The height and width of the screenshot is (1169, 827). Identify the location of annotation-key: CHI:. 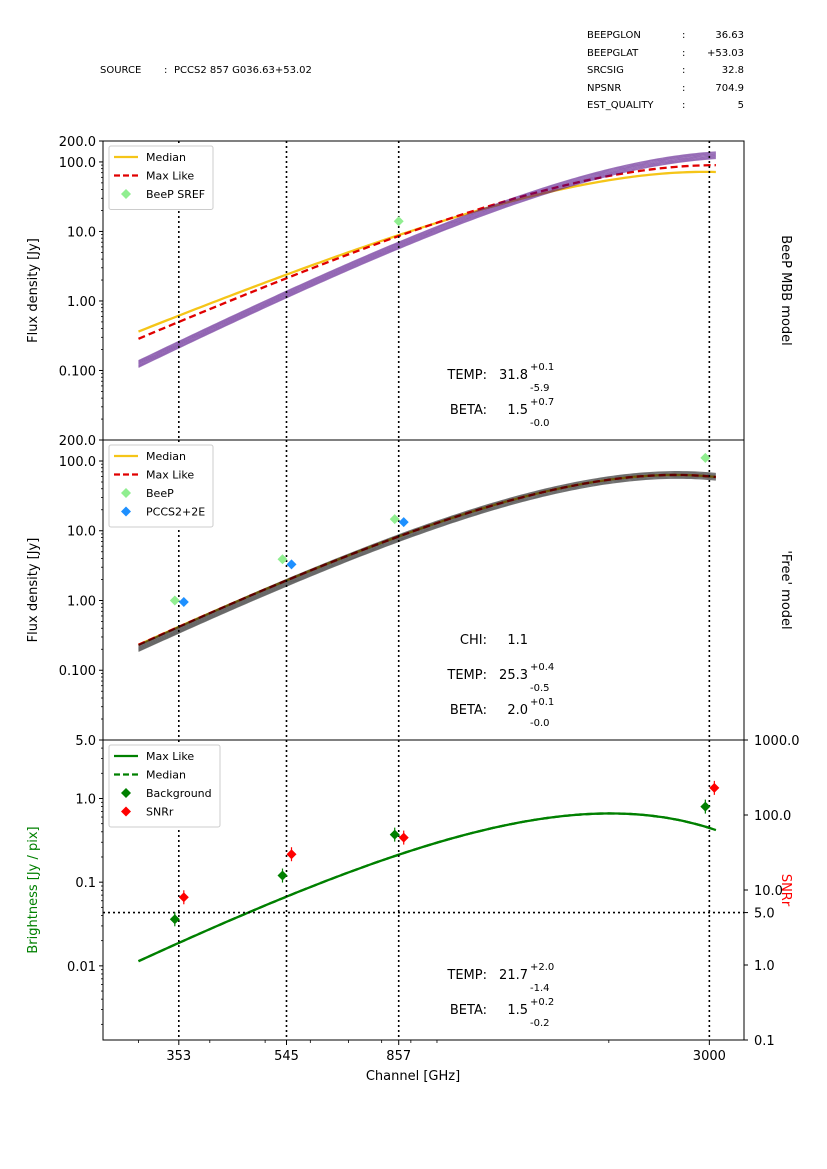
(473, 640).